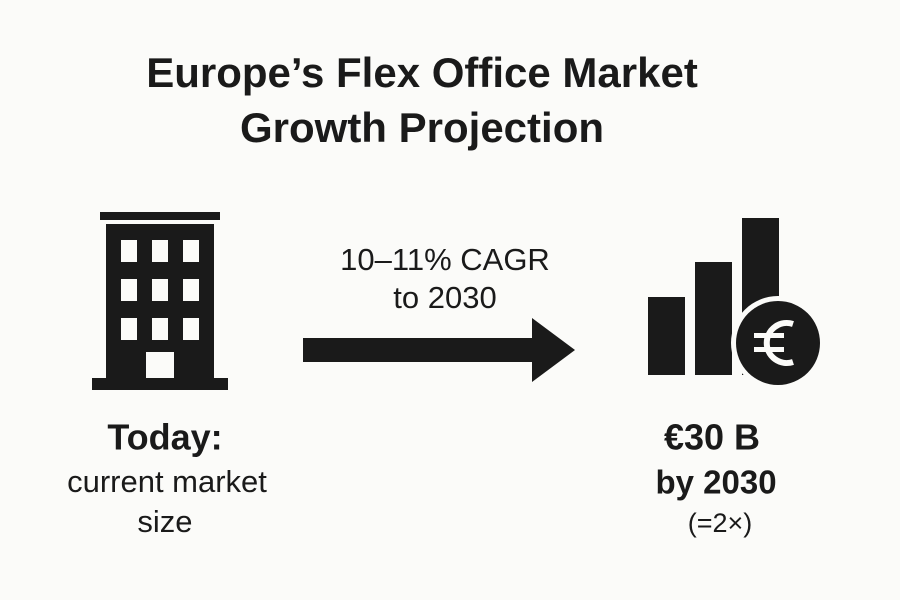  Describe the element at coordinates (720, 523) in the screenshot. I see `right-line: (=2×)` at that location.